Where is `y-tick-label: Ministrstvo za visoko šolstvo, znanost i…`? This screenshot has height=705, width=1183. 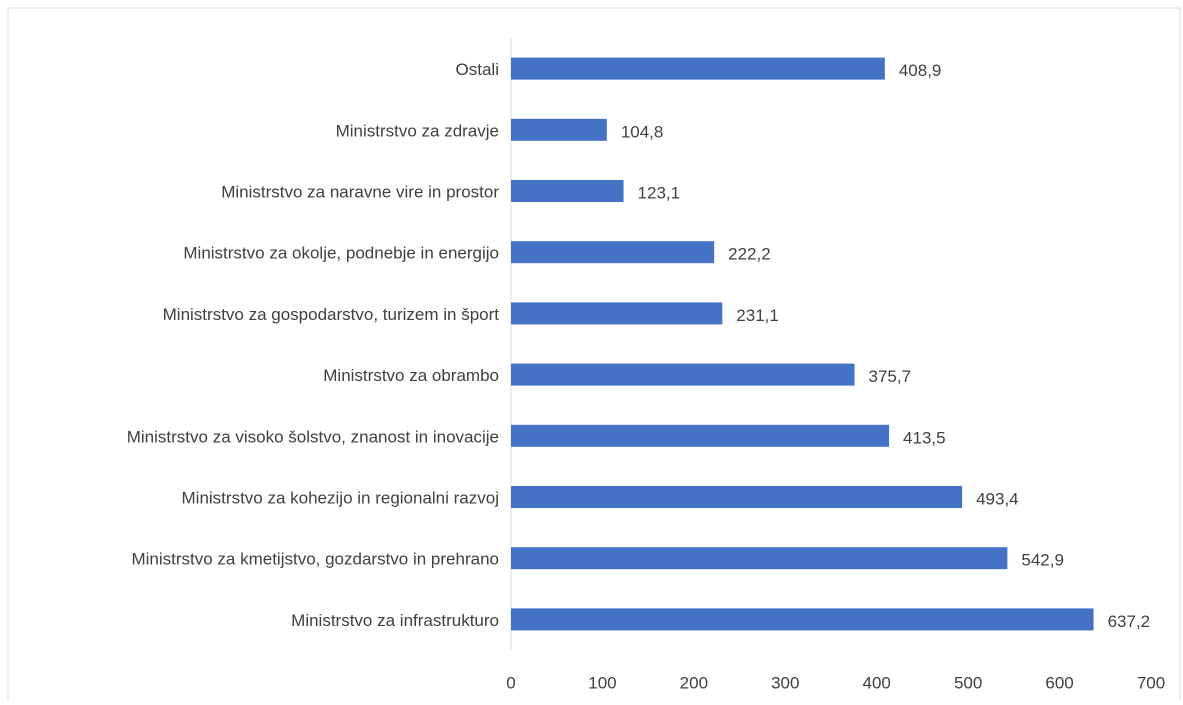
y-tick-label: Ministrstvo za visoko šolstvo, znanost i… is located at coordinates (313, 436).